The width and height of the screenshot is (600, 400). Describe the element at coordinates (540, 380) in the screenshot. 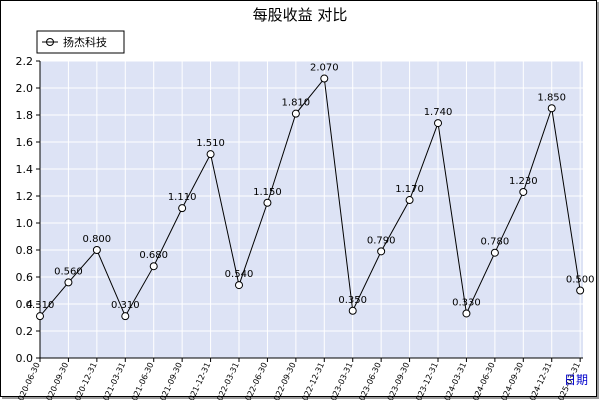

I see `x-tick-label: 2024-12-31` at that location.